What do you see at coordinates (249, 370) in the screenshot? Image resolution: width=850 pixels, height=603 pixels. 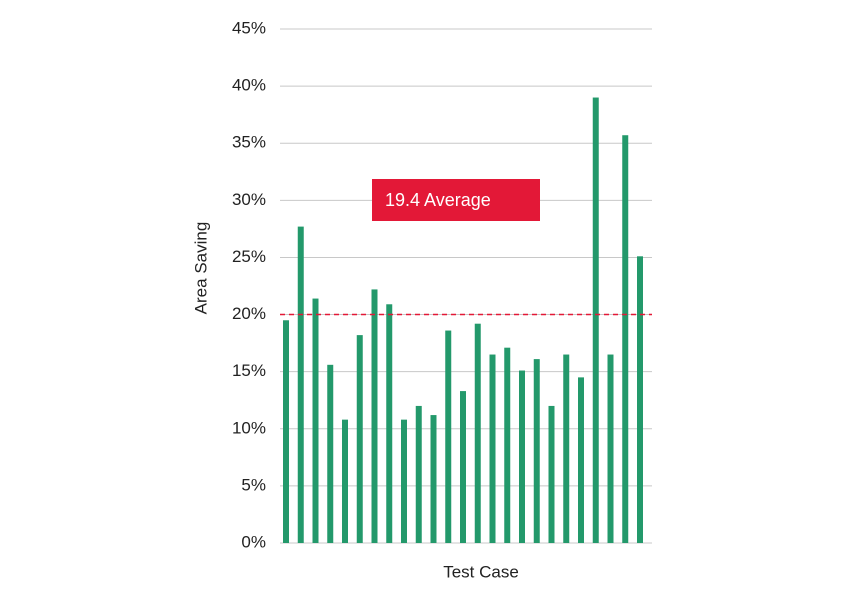 I see `y-tick-label: 15%` at bounding box center [249, 370].